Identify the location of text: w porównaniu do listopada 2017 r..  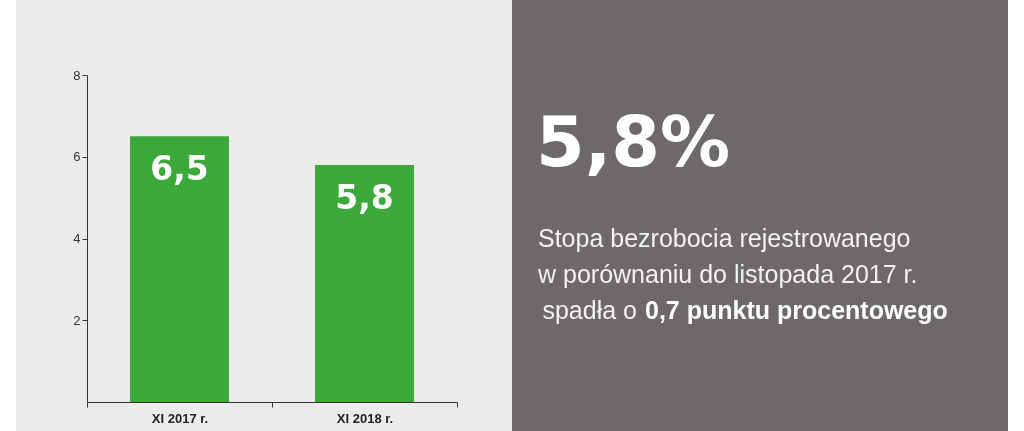
(727, 274).